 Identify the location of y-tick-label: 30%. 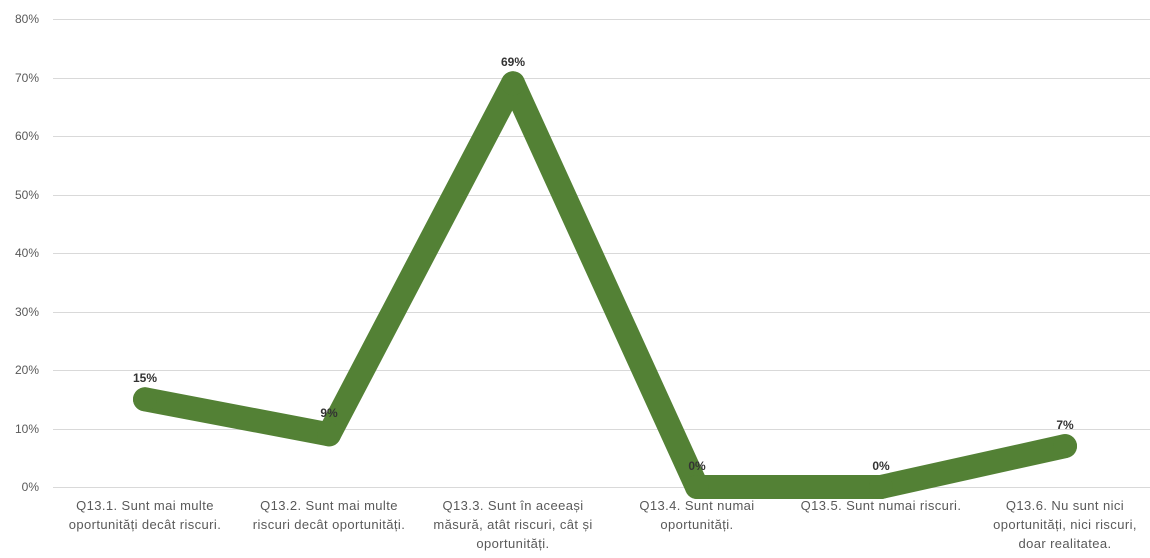
(26, 312).